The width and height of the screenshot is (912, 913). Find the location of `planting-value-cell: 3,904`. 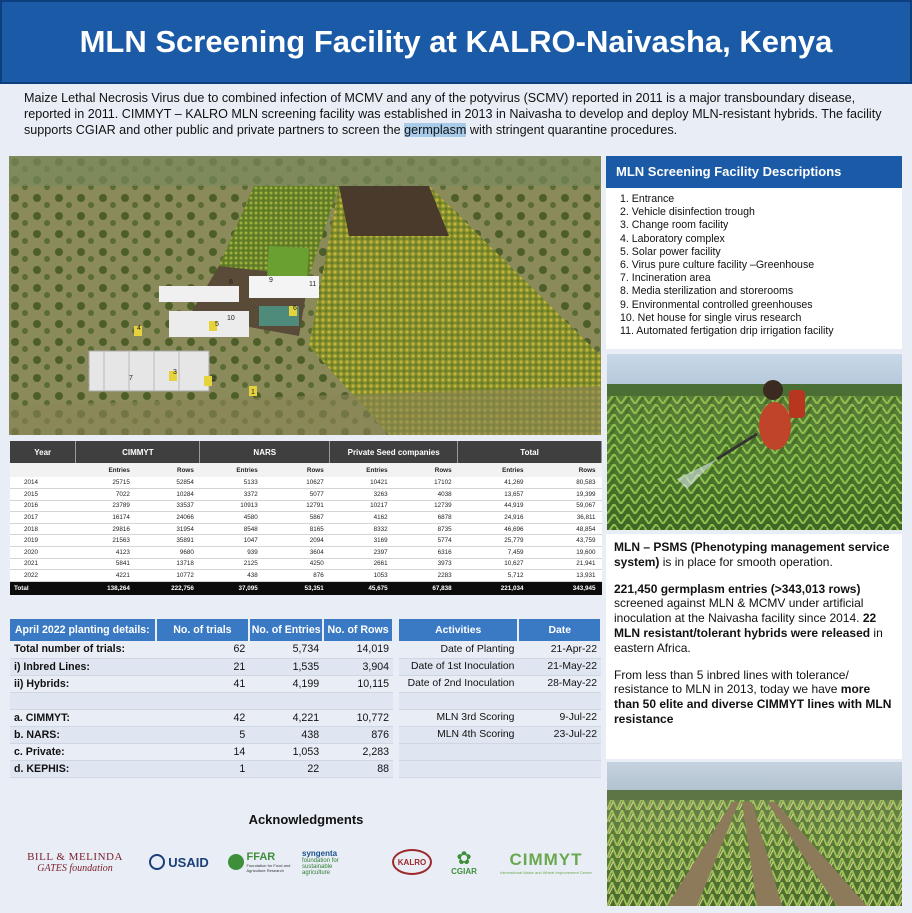

planting-value-cell: 3,904 is located at coordinates (358, 667).